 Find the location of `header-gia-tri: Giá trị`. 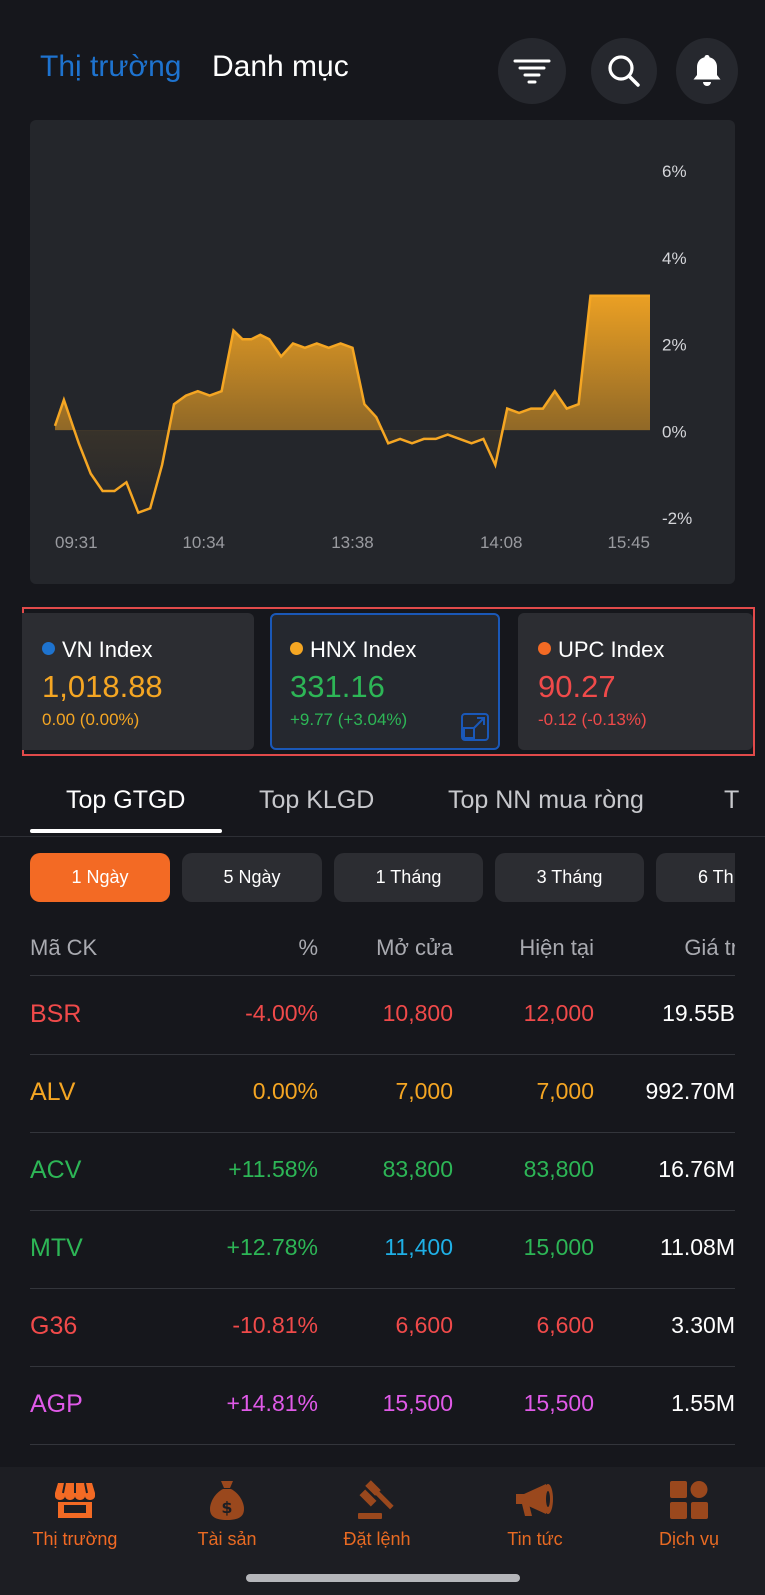

header-gia-tri: Giá trị is located at coordinates (709, 947).